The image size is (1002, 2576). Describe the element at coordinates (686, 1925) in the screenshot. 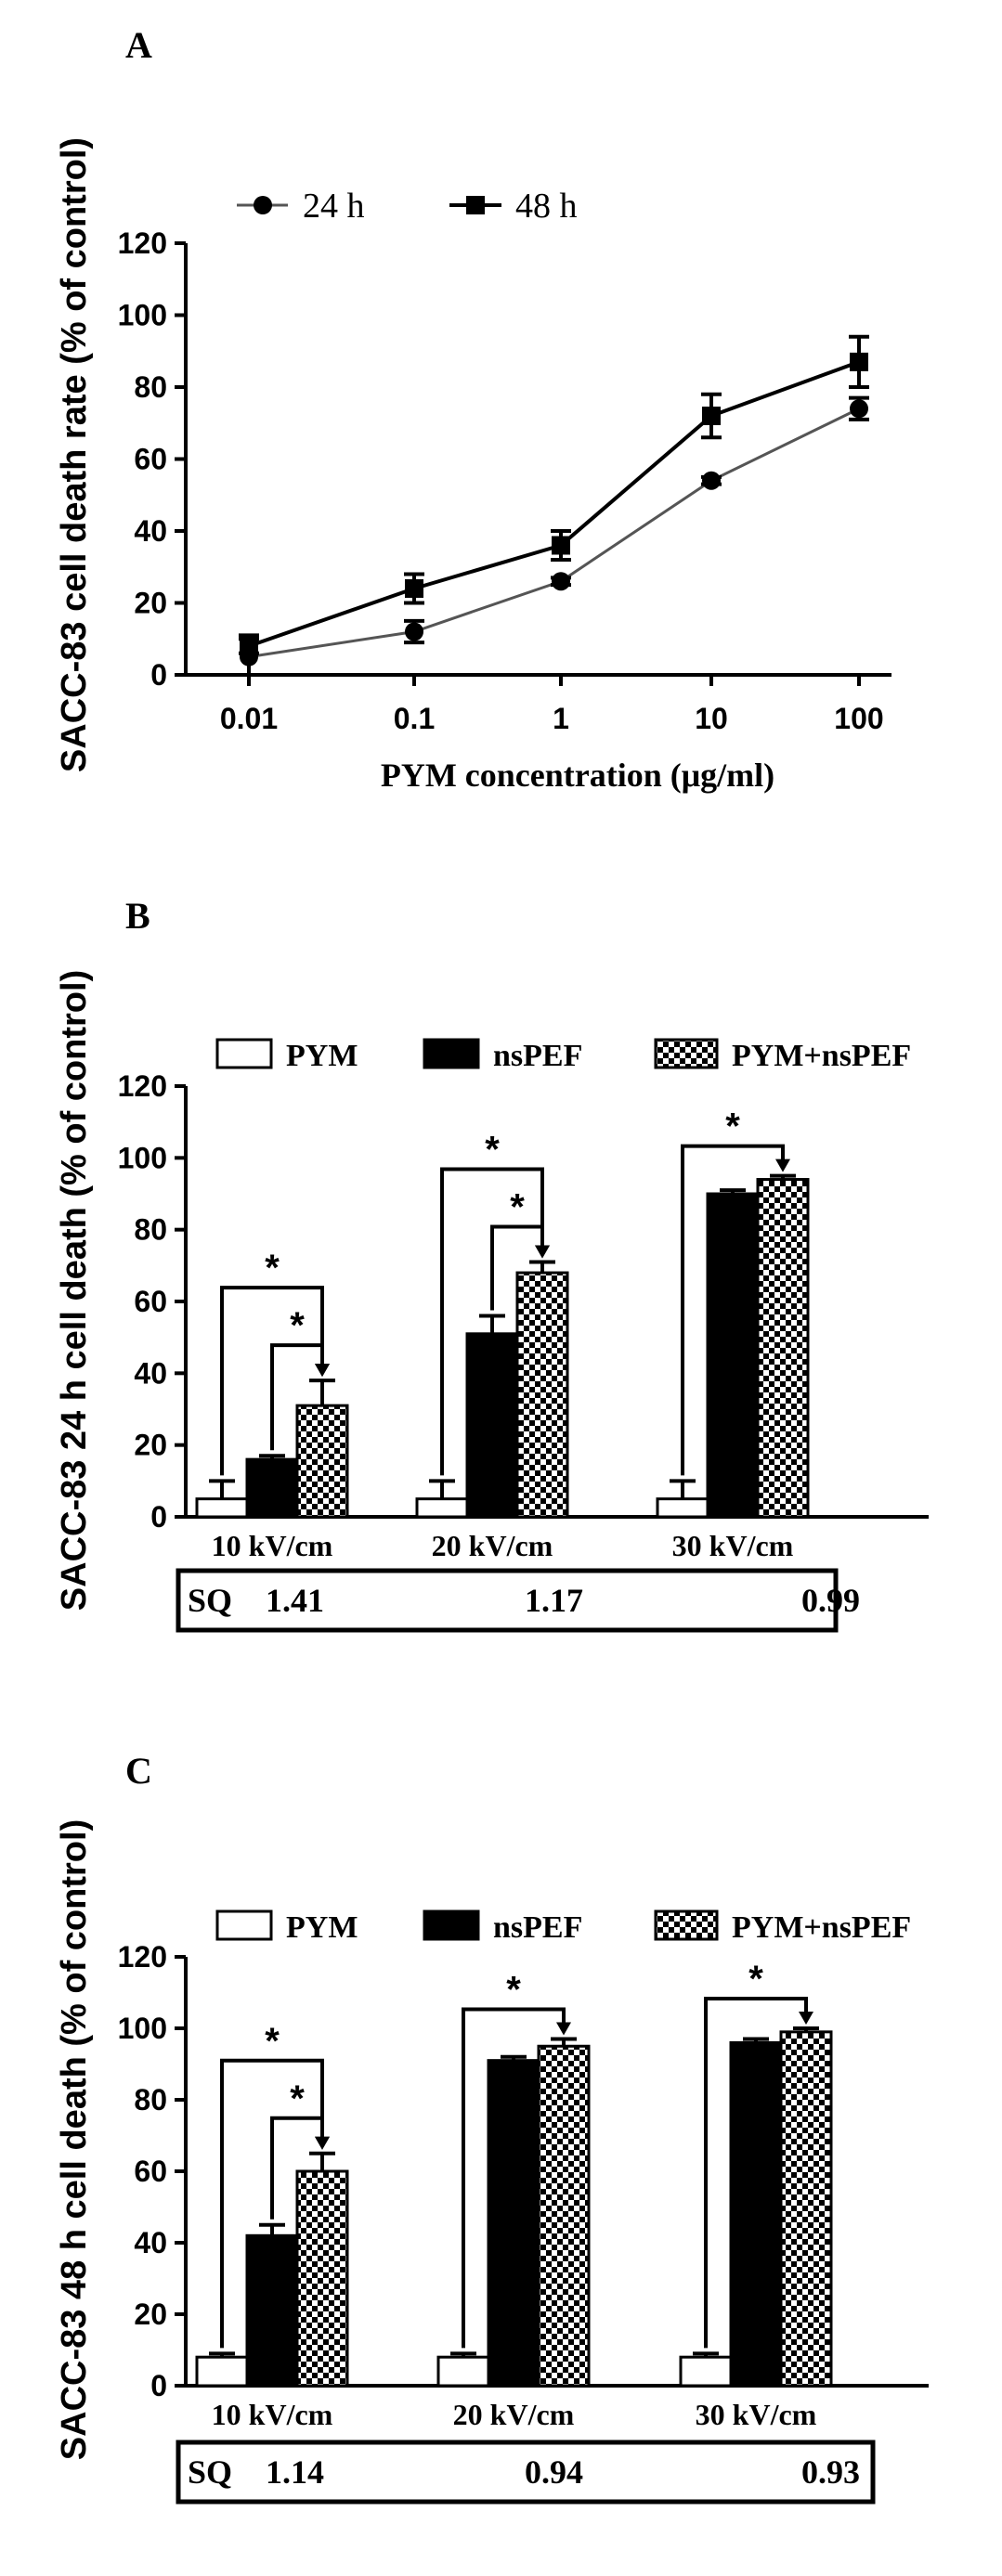

I see `legend-swatch-pym-nspef` at that location.